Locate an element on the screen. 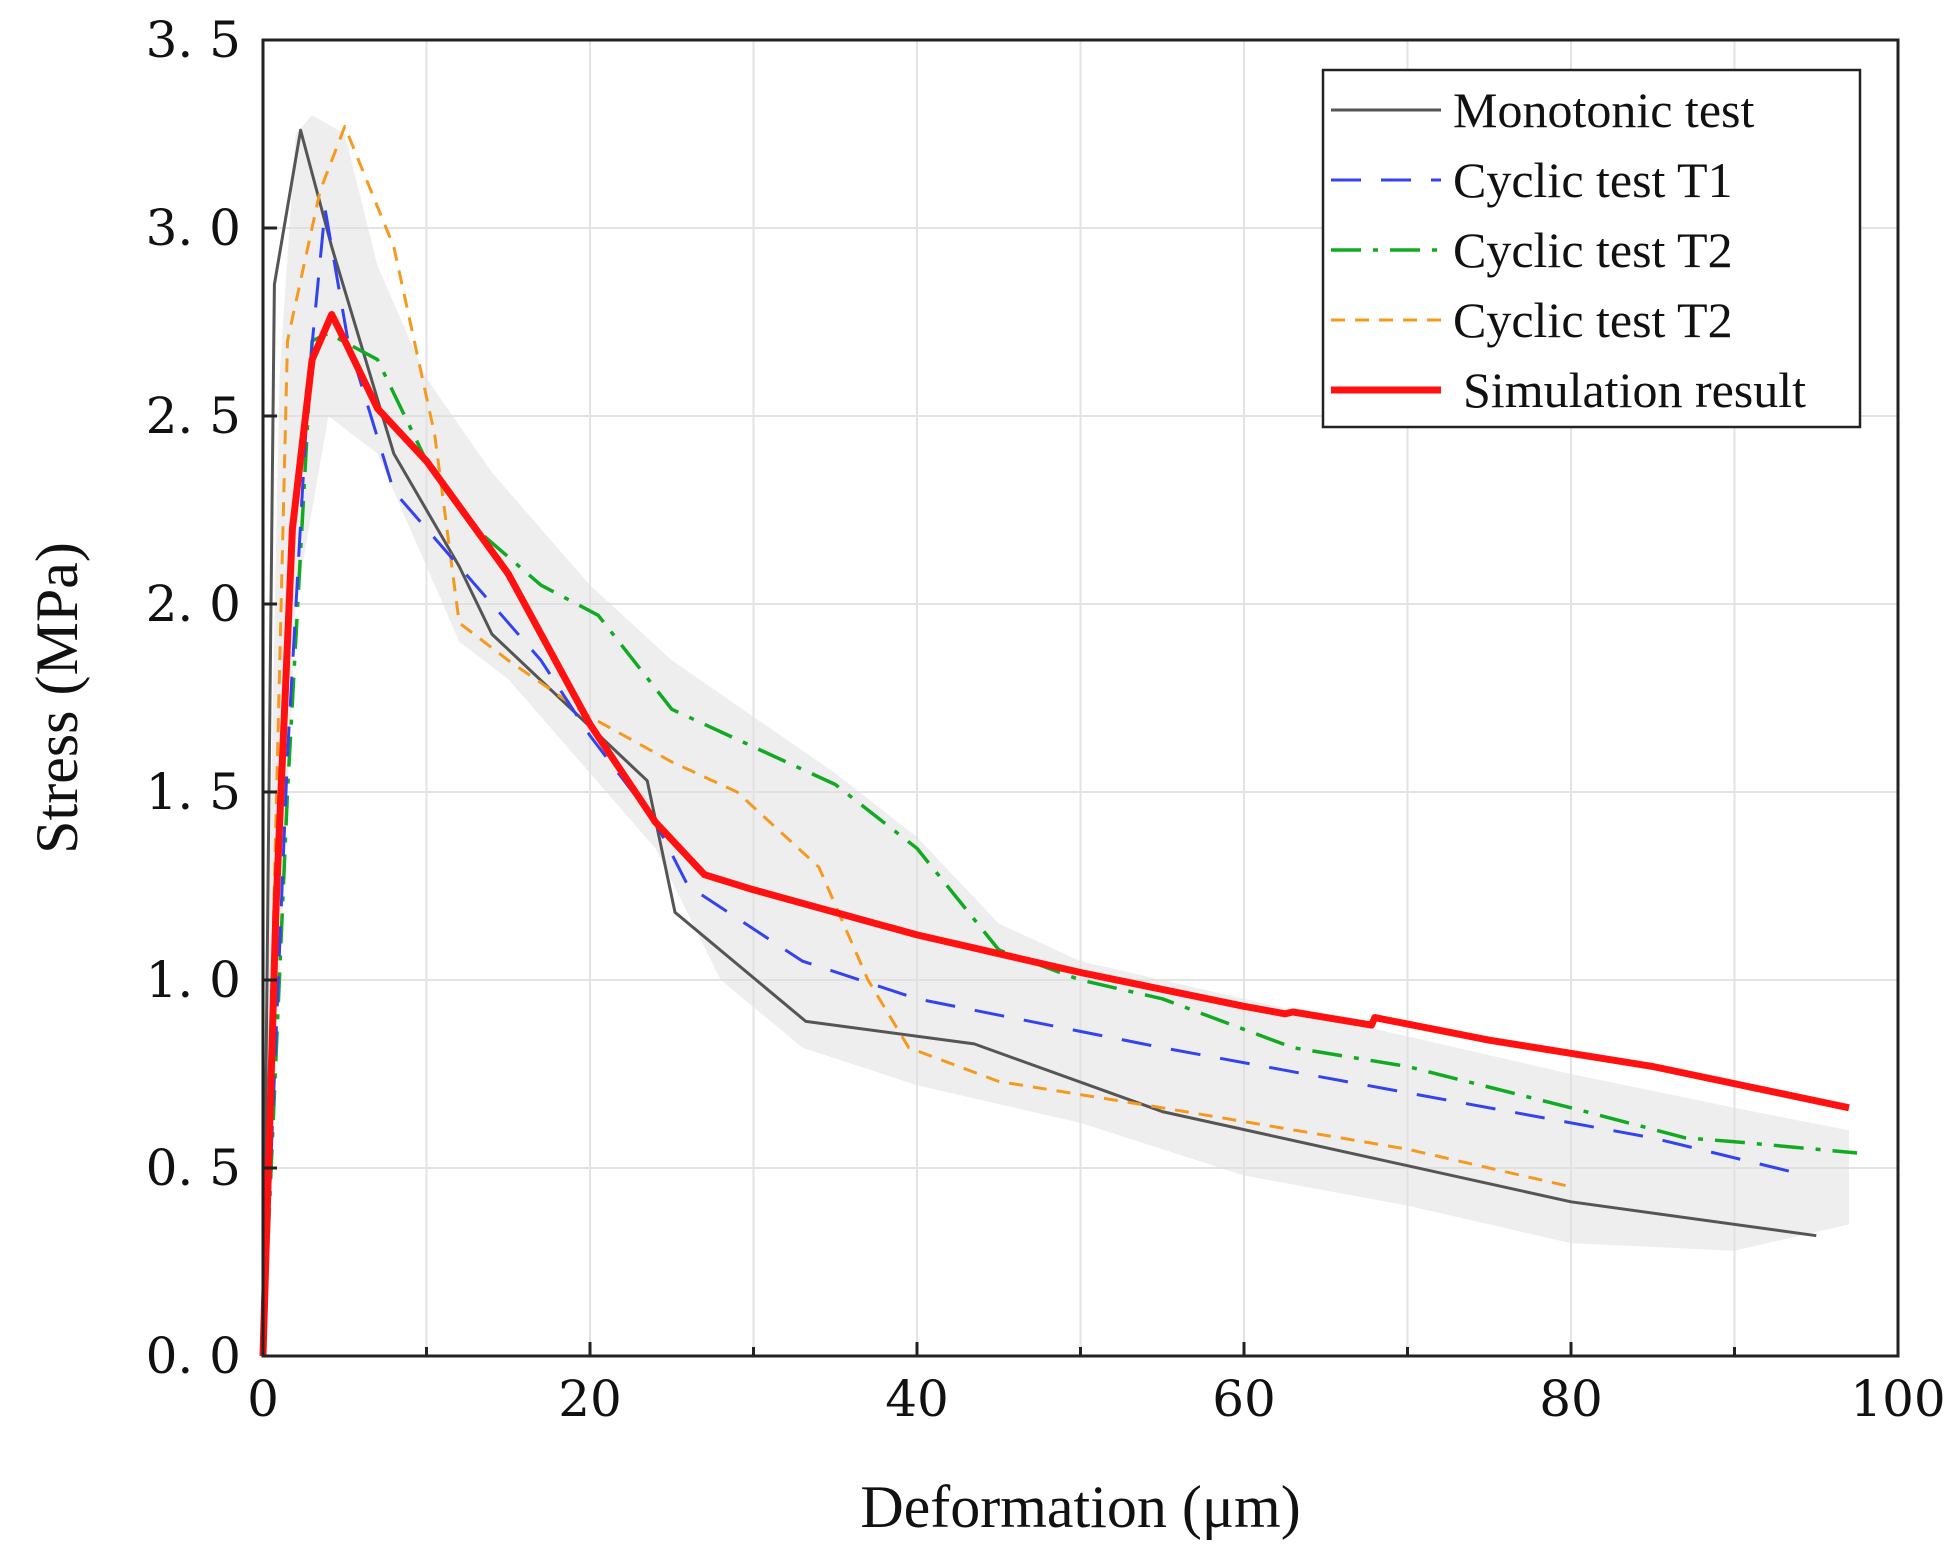  y-tick-label: 0. 0 is located at coordinates (193, 1356).